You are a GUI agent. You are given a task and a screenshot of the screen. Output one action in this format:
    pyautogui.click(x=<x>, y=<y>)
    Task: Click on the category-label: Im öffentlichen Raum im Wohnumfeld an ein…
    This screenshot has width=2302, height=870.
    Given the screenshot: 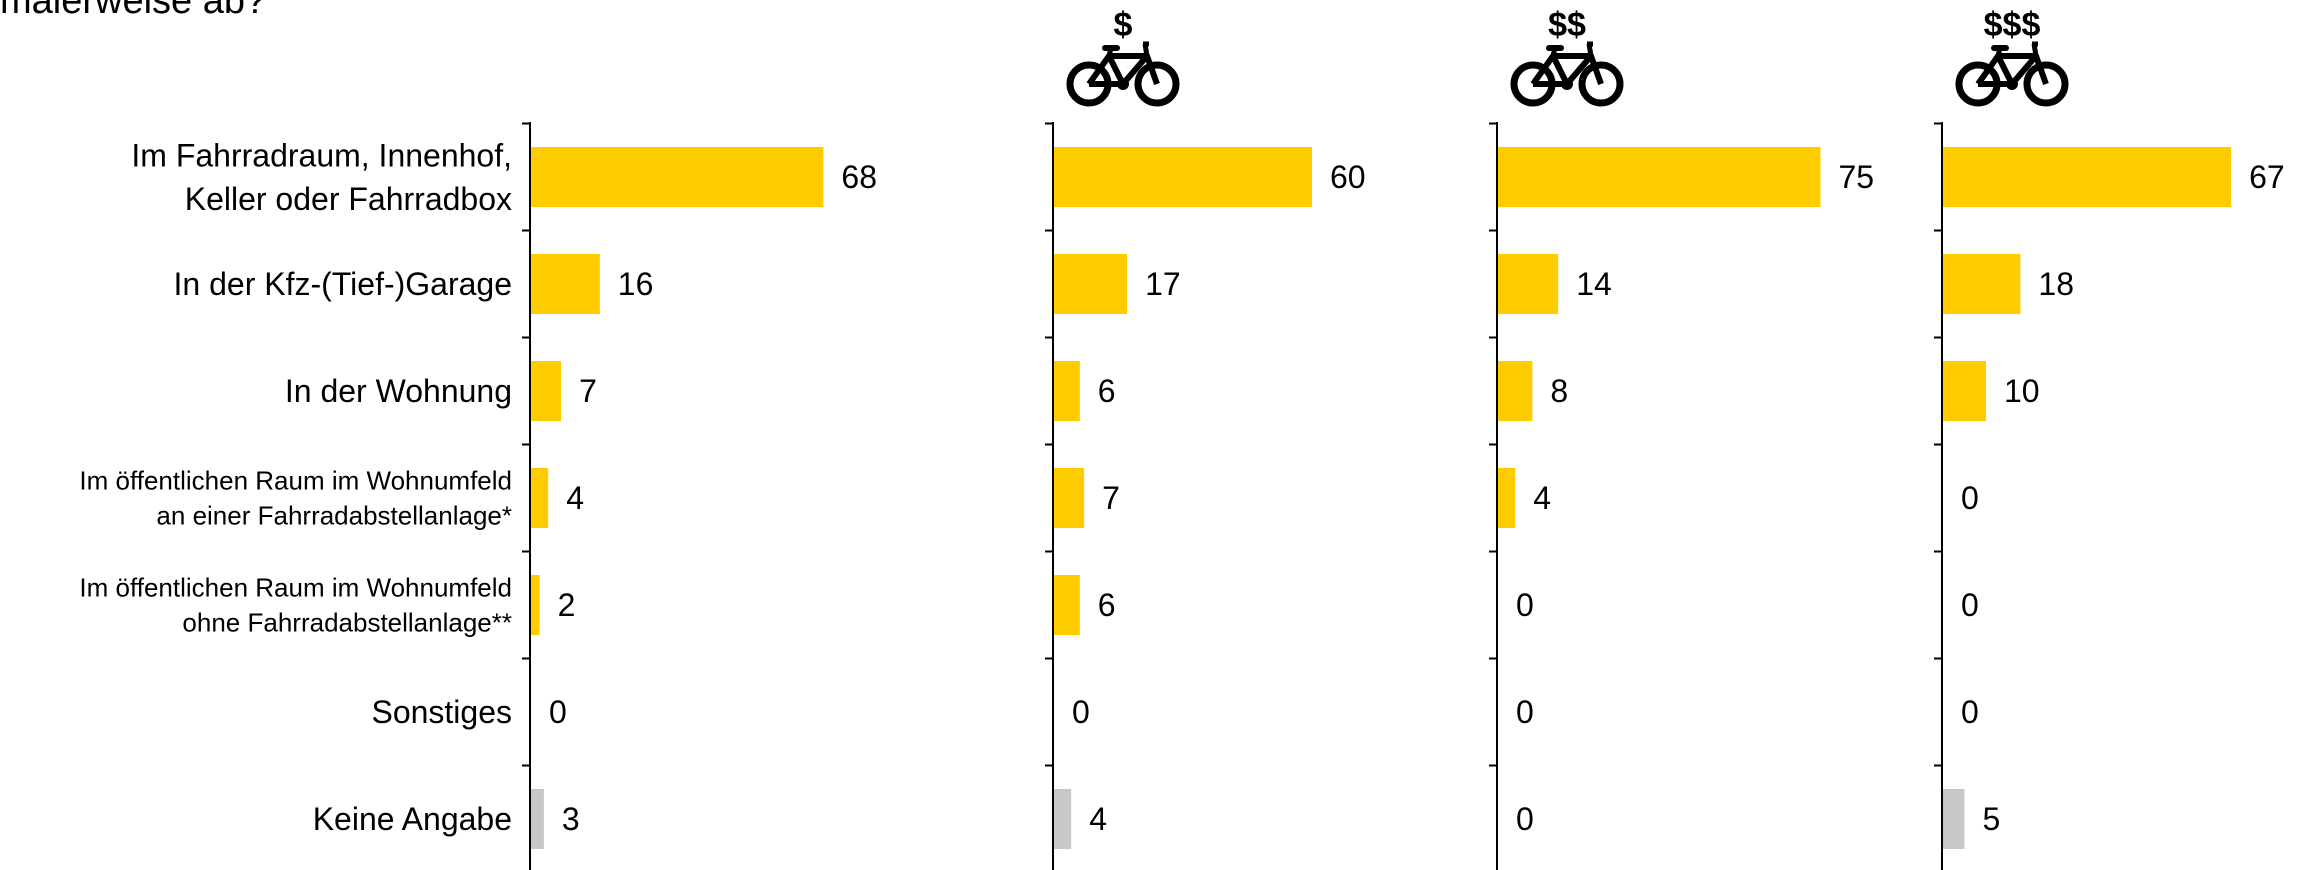 What is the action you would take?
    pyautogui.click(x=295, y=498)
    